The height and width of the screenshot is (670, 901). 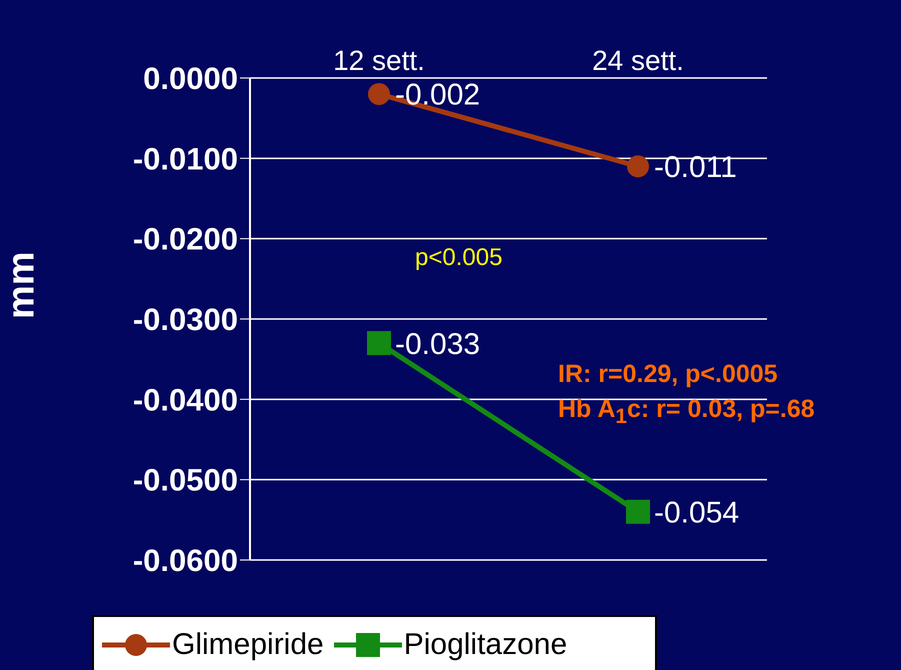 What do you see at coordinates (638, 60) in the screenshot?
I see `x-tick-label: 24 sett.` at bounding box center [638, 60].